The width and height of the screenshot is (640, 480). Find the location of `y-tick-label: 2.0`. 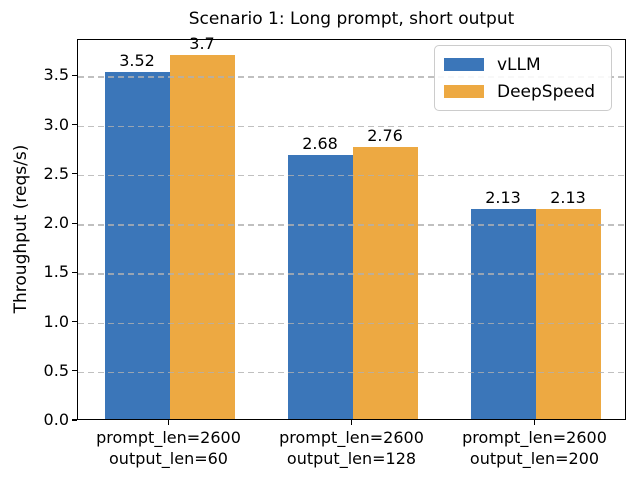

y-tick-label: 2.0 is located at coordinates (56, 223).